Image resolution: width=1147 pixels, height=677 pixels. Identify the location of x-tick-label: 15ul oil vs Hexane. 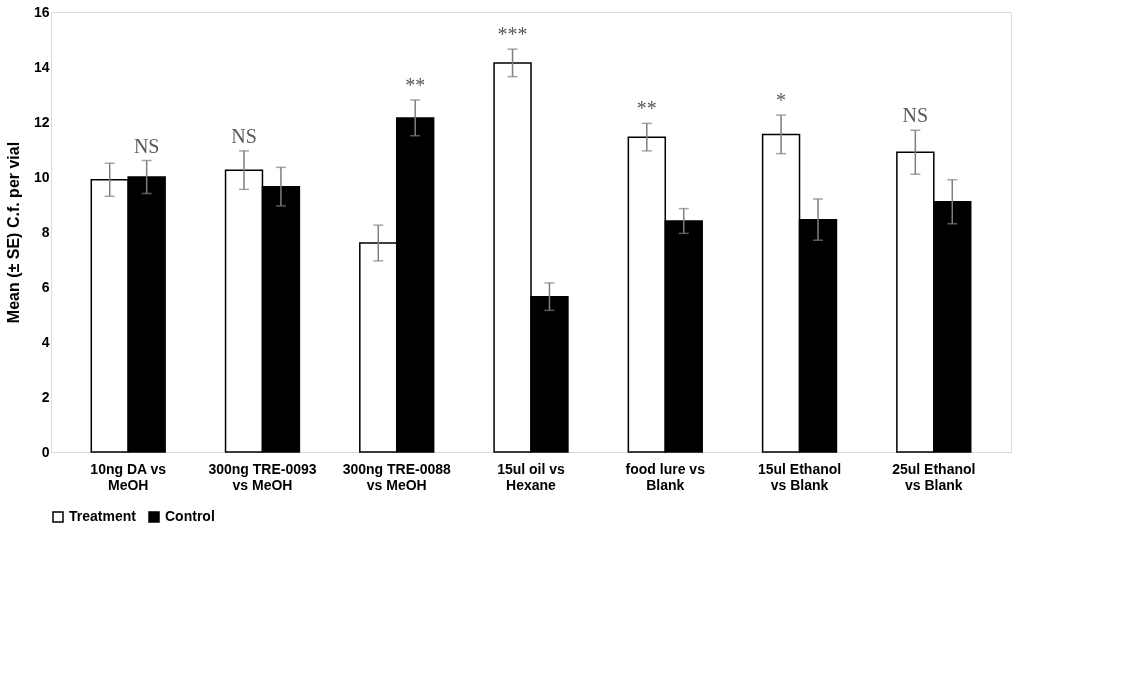
(531, 476).